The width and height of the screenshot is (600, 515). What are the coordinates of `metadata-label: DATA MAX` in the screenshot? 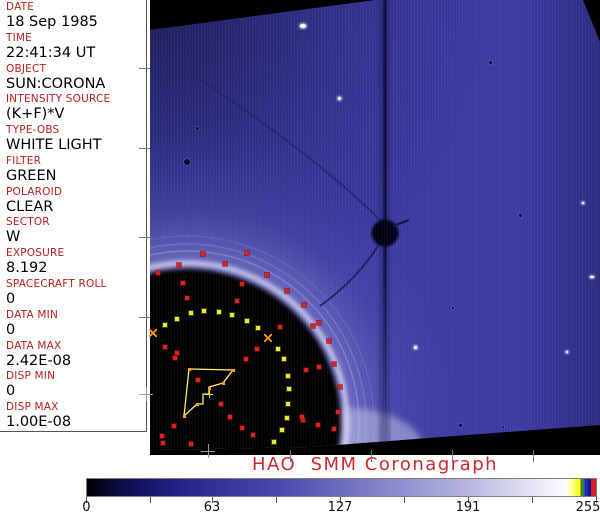 It's located at (34, 345).